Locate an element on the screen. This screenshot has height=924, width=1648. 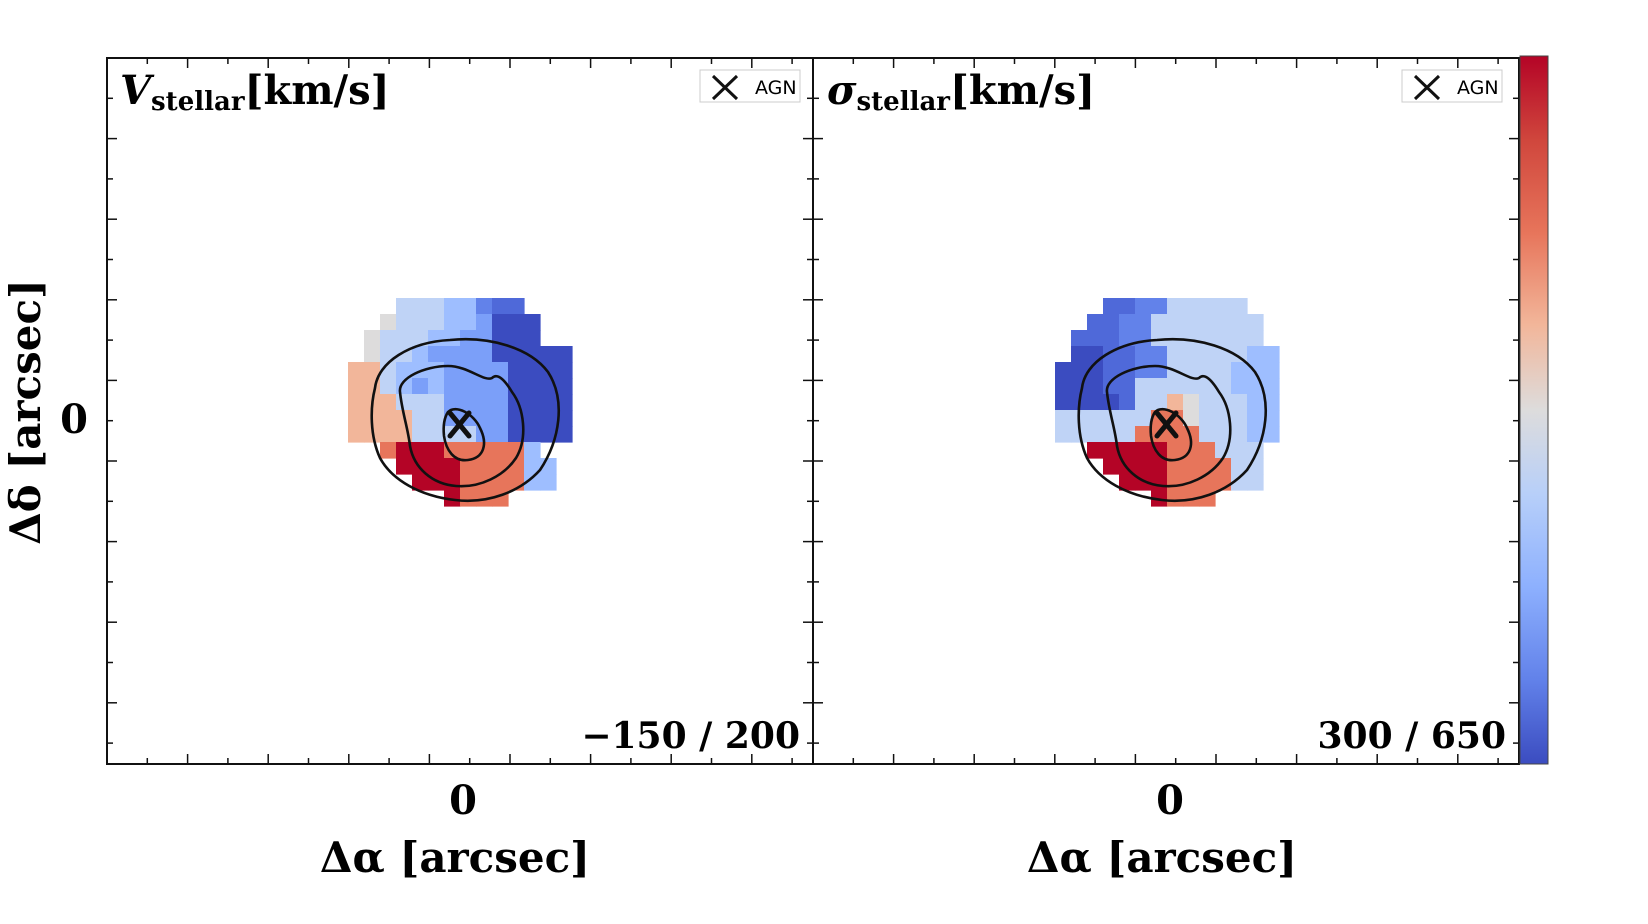
contour-outer is located at coordinates (465, 420).